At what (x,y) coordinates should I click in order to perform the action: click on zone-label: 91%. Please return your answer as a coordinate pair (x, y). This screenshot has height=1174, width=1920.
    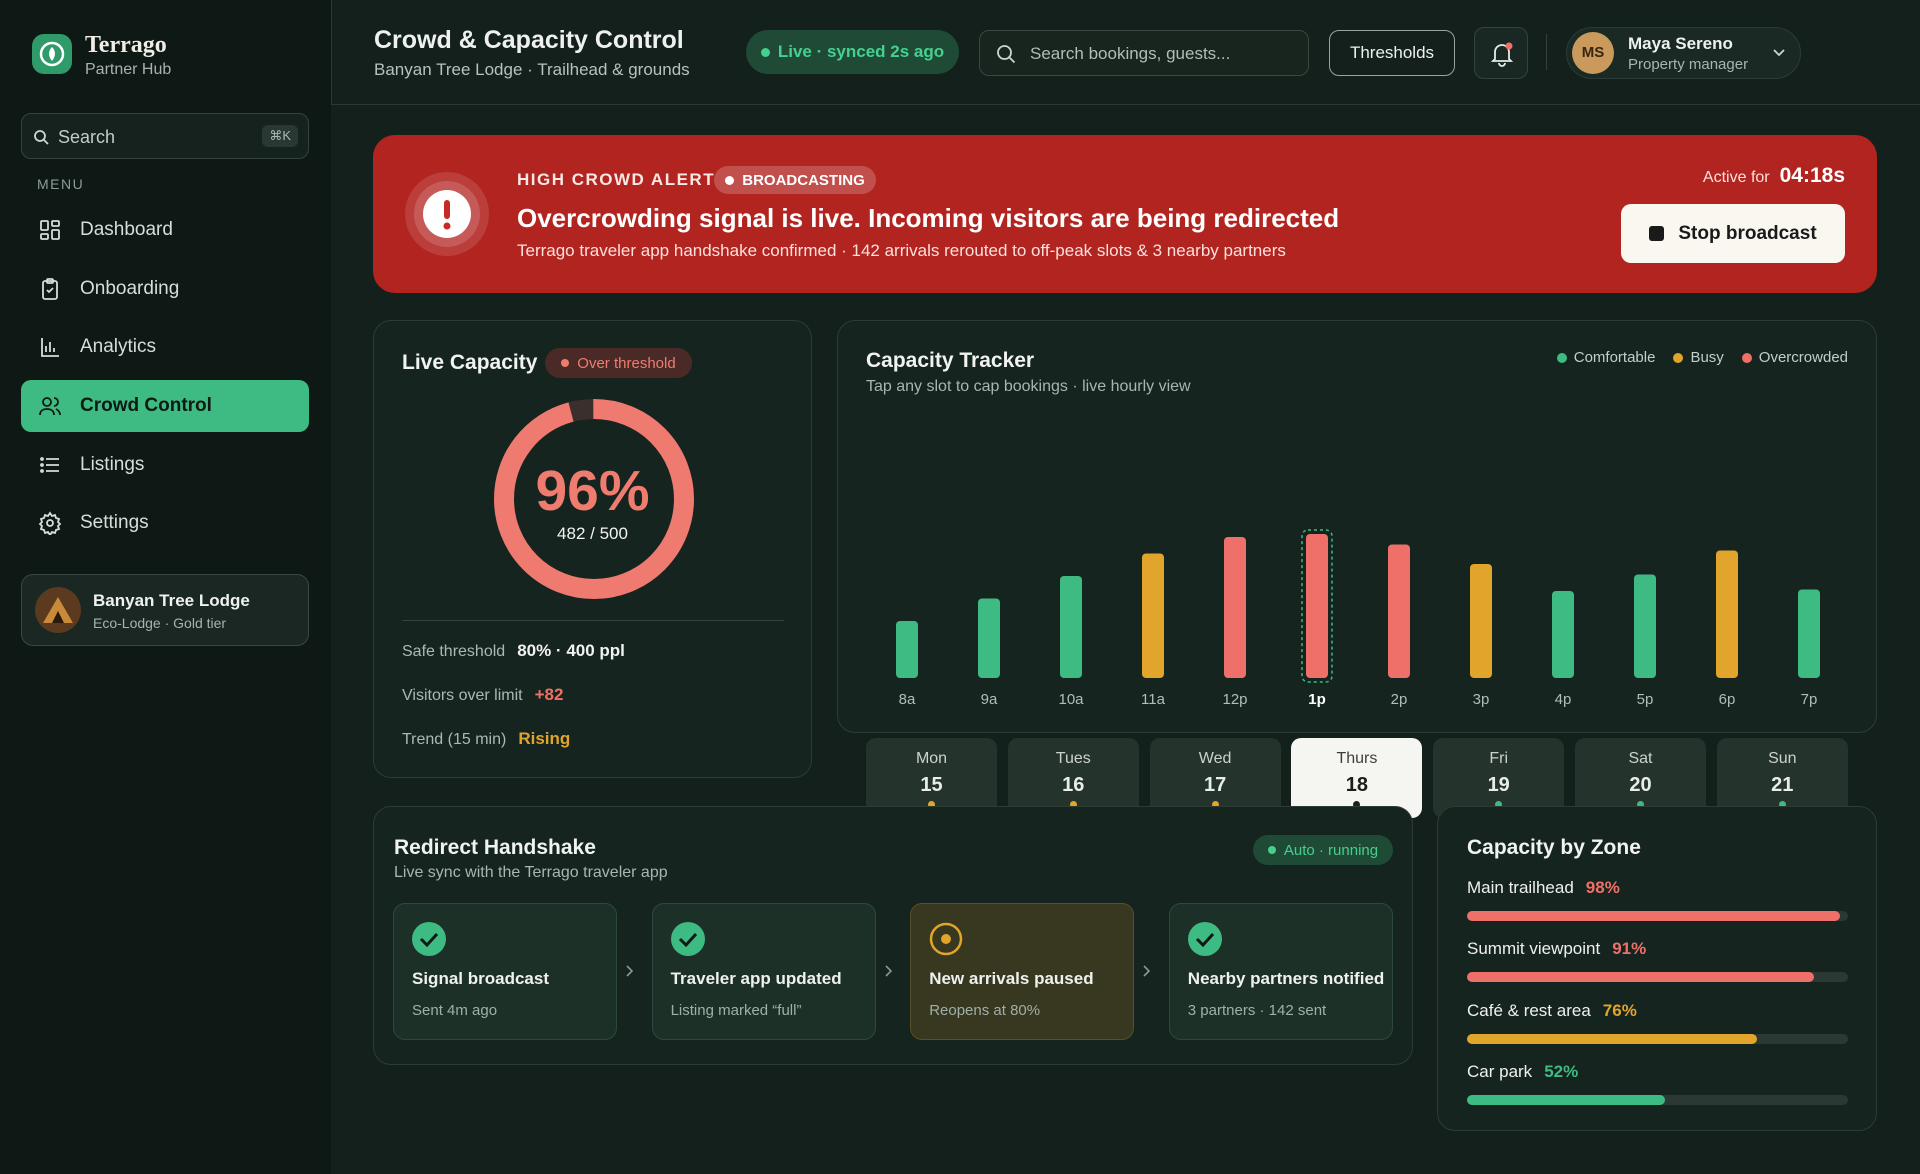
    Looking at the image, I should click on (1629, 949).